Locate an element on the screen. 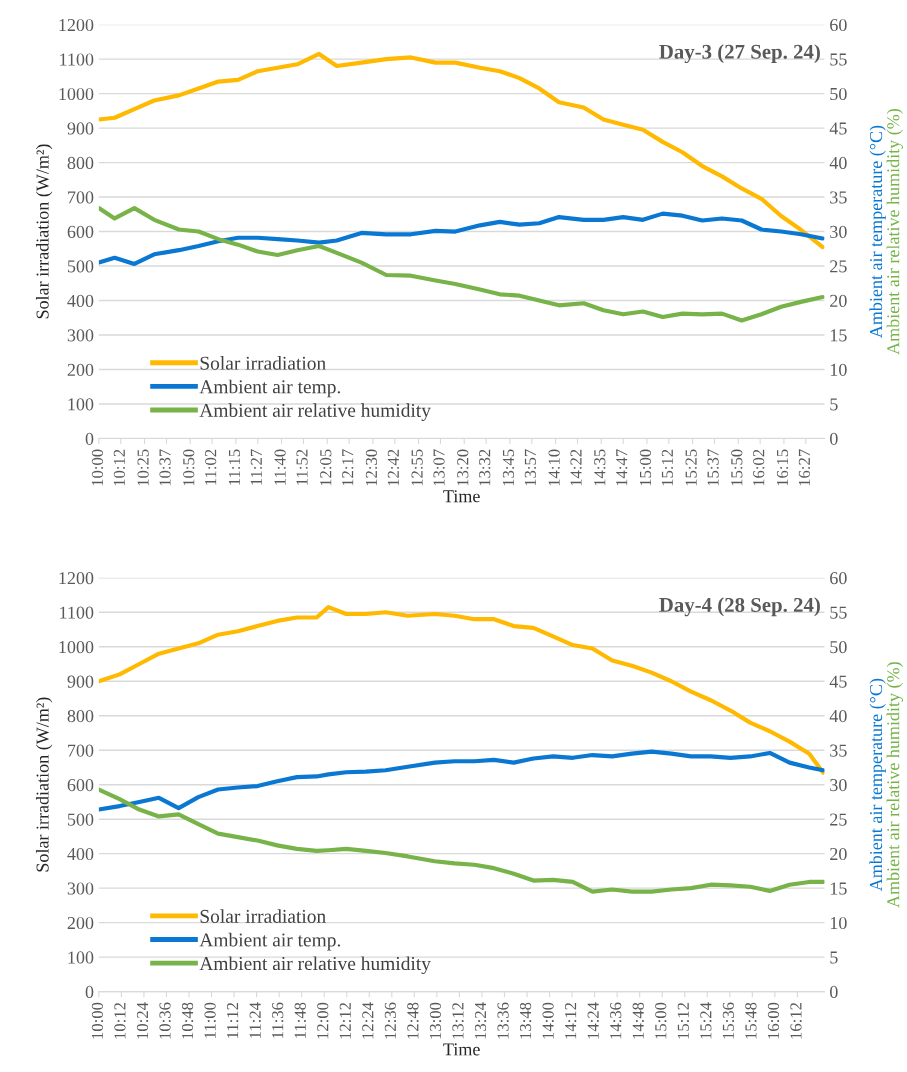 The height and width of the screenshot is (1072, 907). y-tick-label: 400 is located at coordinates (80, 854).